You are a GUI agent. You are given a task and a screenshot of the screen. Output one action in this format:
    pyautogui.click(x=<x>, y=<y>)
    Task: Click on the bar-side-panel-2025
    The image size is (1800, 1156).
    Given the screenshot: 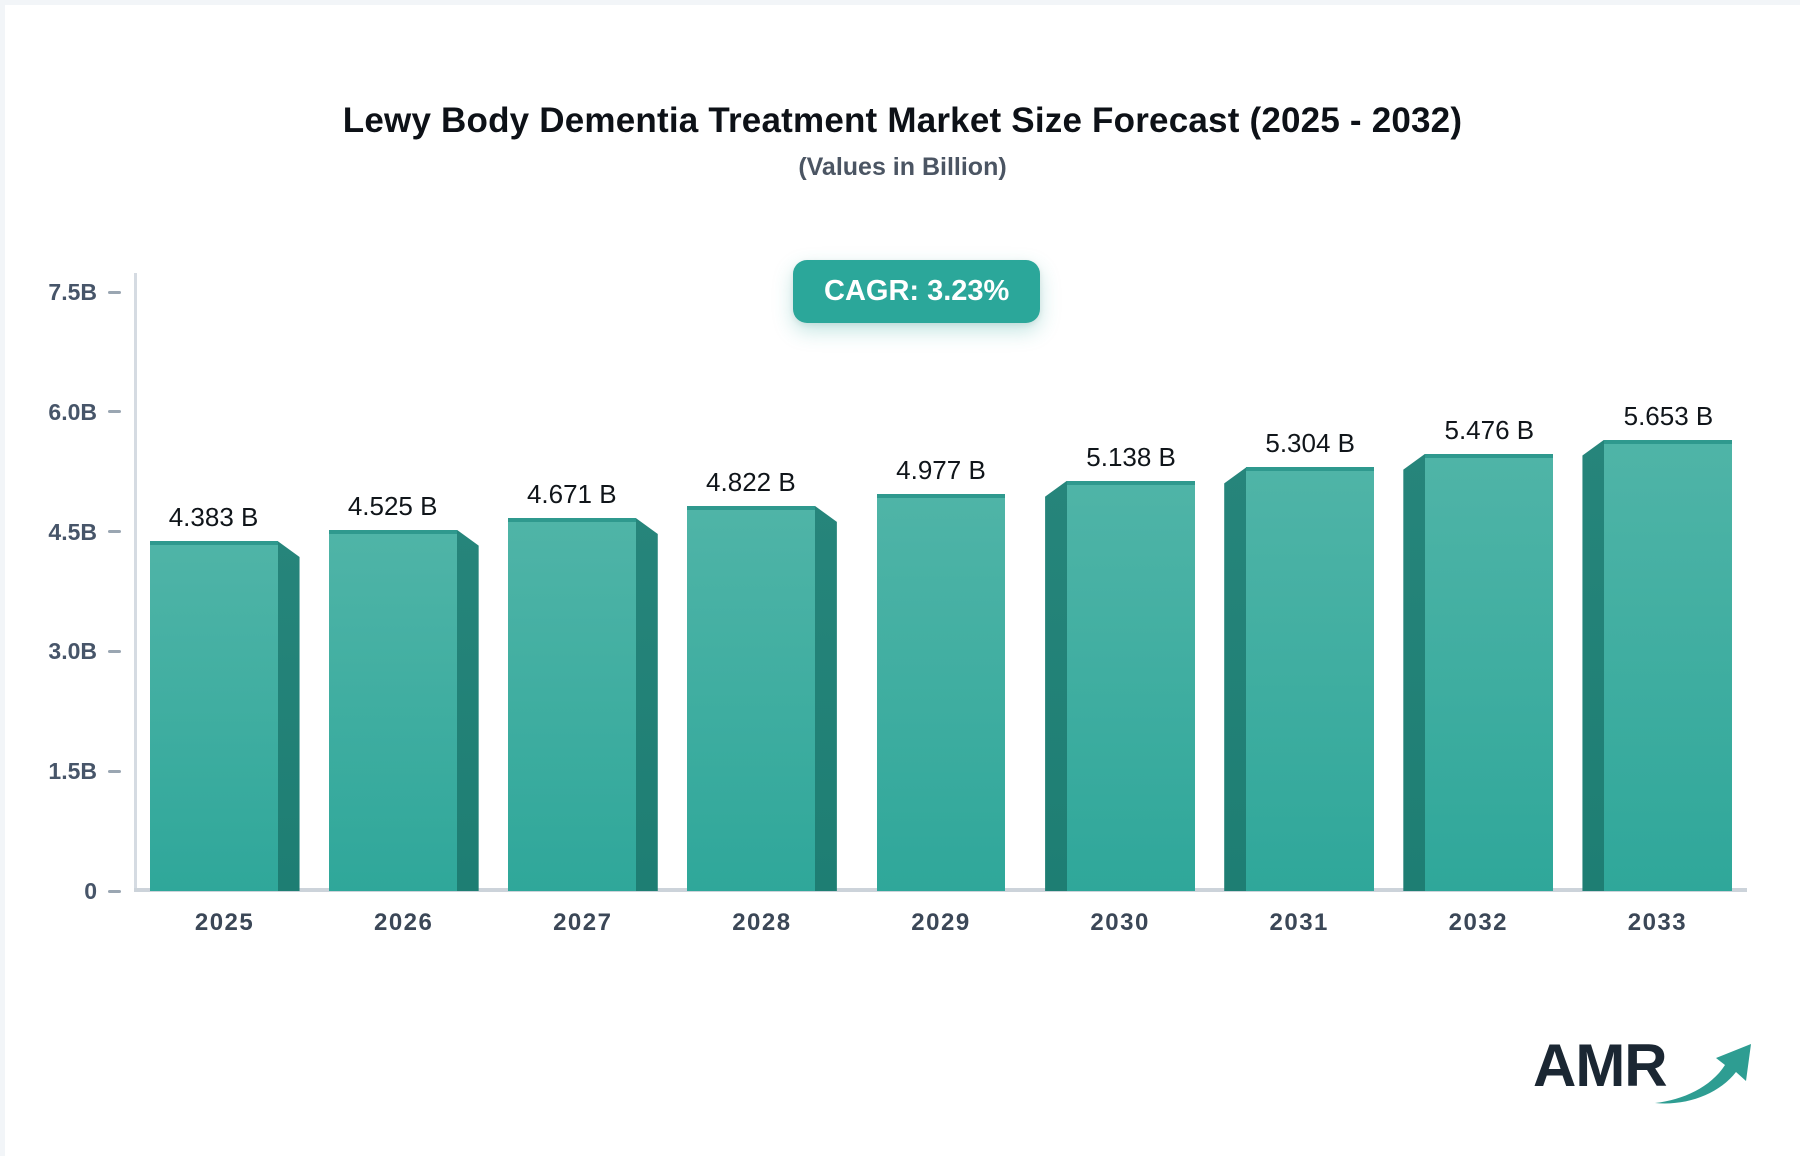 What is the action you would take?
    pyautogui.click(x=288, y=715)
    